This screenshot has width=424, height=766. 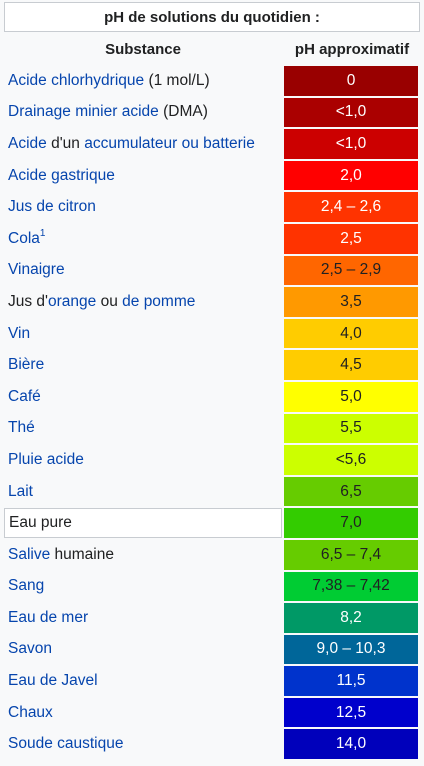 What do you see at coordinates (351, 649) in the screenshot?
I see `ph-value-cell: 9,0 – 10,3` at bounding box center [351, 649].